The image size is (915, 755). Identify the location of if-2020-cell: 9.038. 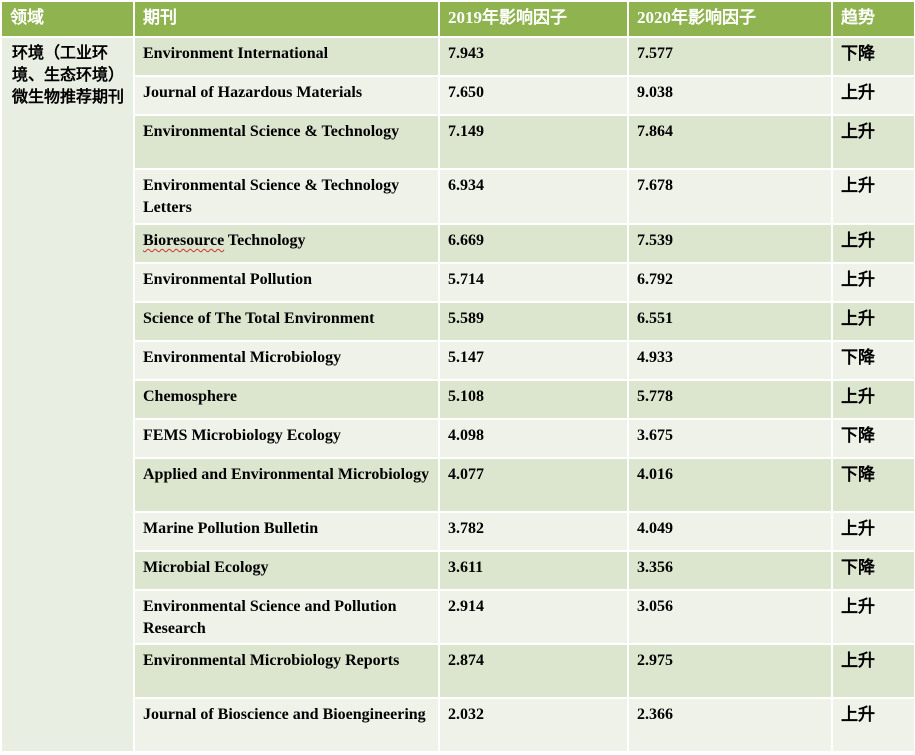
(730, 95).